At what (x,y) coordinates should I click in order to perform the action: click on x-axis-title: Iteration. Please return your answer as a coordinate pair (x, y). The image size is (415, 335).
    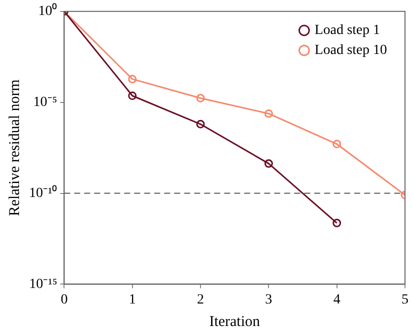
    Looking at the image, I should click on (234, 322).